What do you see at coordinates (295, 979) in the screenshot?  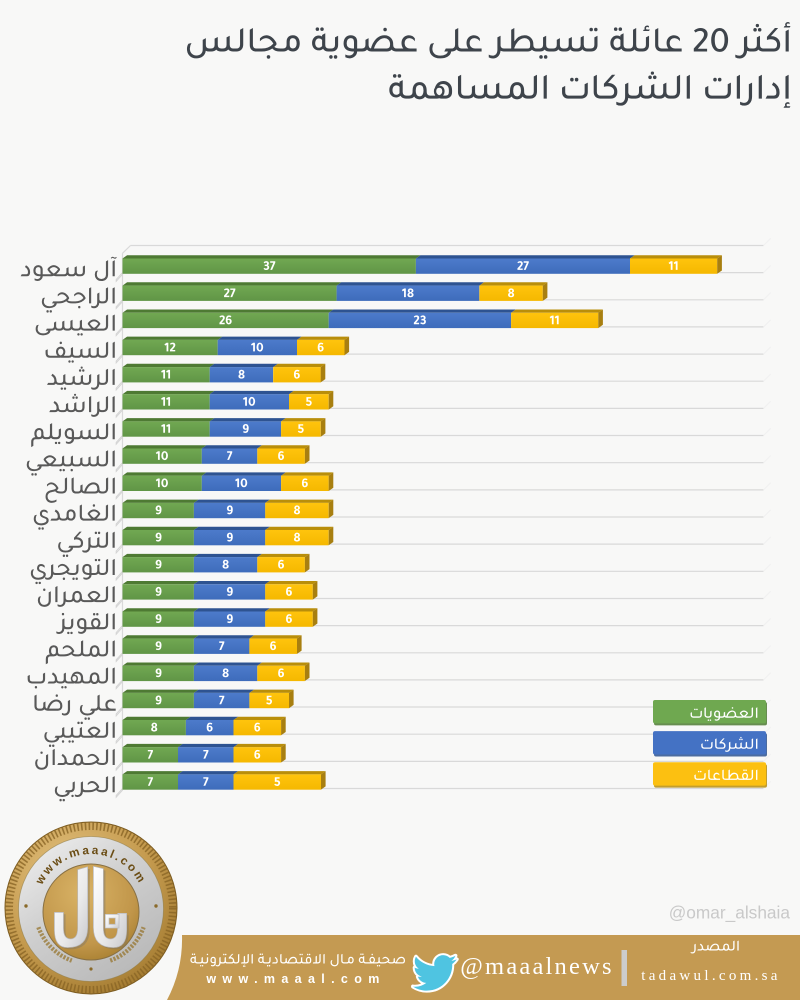 I see `svg-text: www.maaal.com` at bounding box center [295, 979].